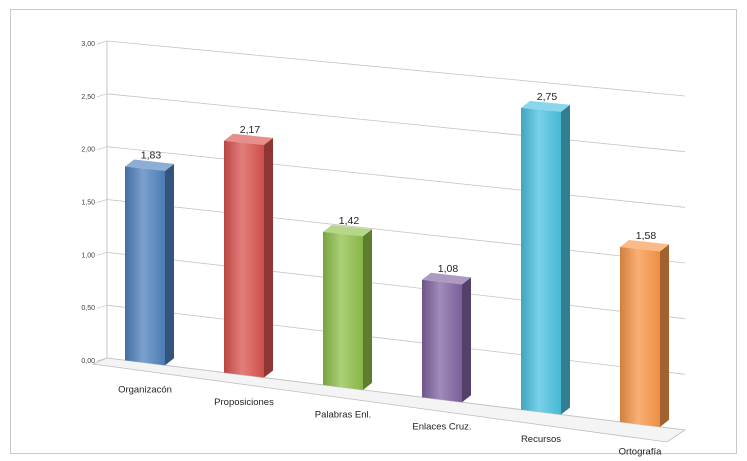  Describe the element at coordinates (145, 390) in the screenshot. I see `x-tick-label: Organizacón` at that location.